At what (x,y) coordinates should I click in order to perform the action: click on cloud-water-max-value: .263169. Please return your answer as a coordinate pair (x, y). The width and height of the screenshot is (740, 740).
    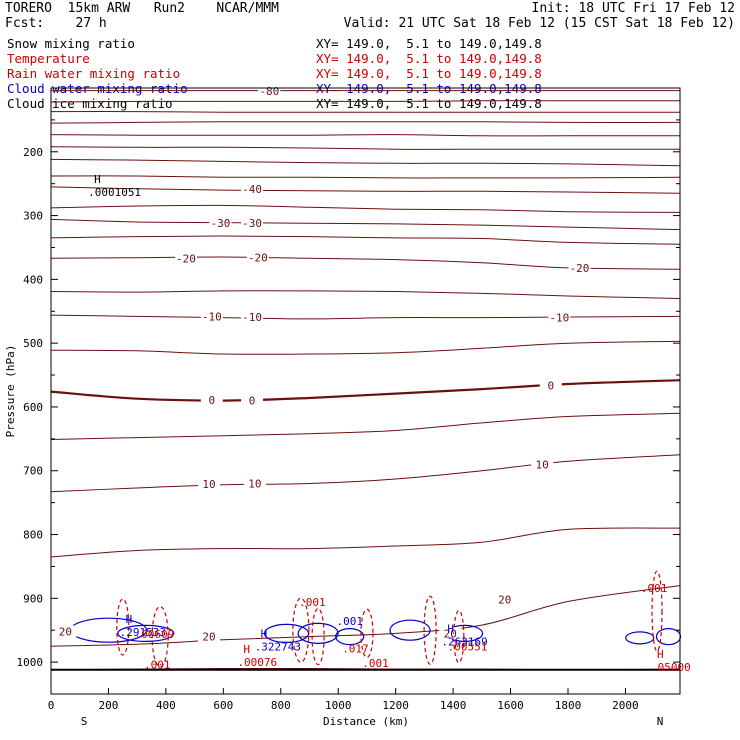
    Looking at the image, I should click on (464, 642).